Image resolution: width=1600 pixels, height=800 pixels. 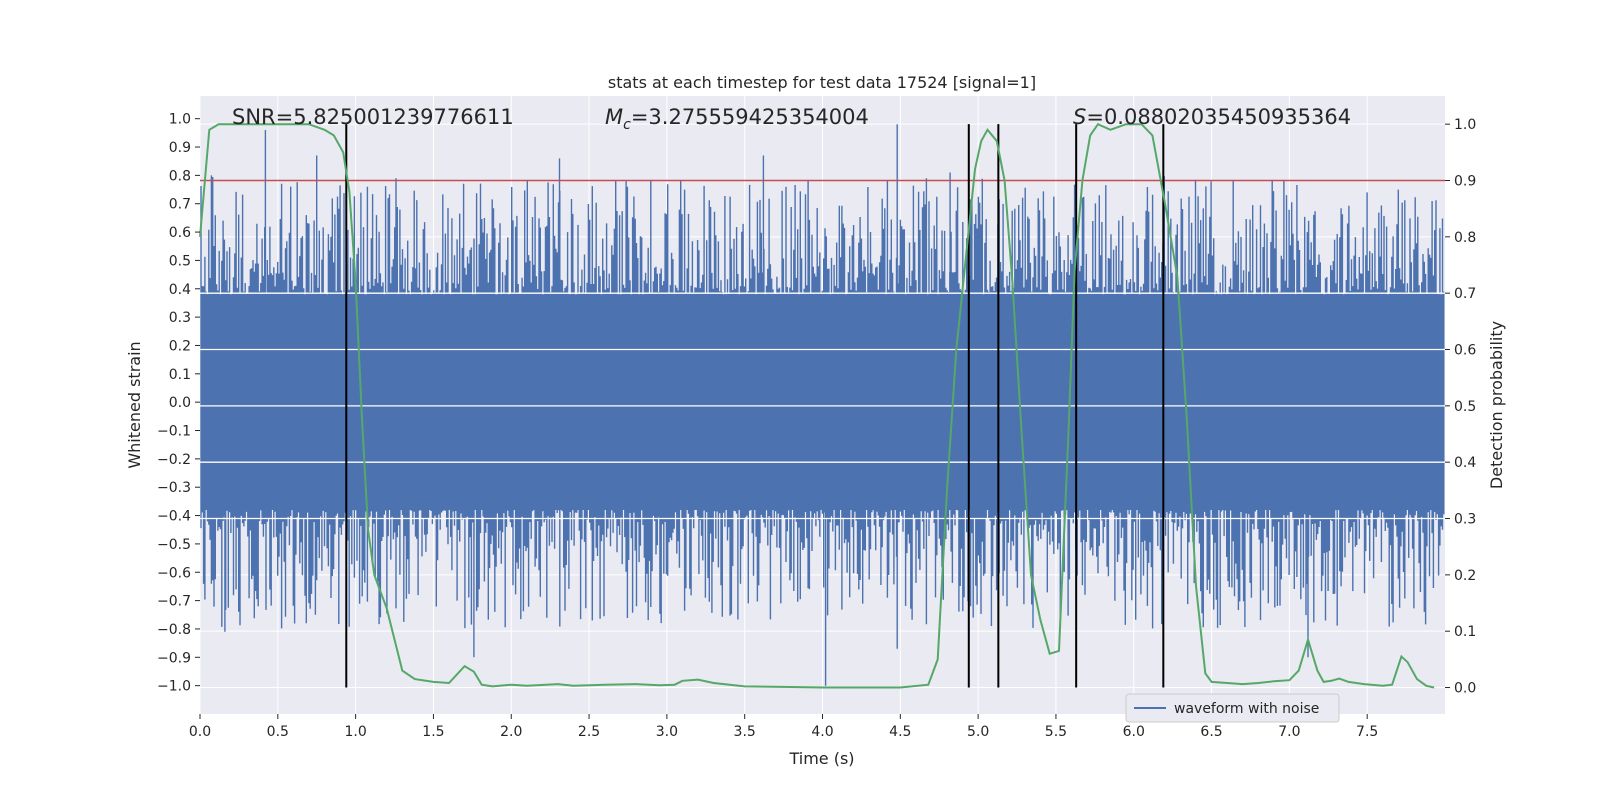 What do you see at coordinates (433, 732) in the screenshot?
I see `x-tick-label: 1.5` at bounding box center [433, 732].